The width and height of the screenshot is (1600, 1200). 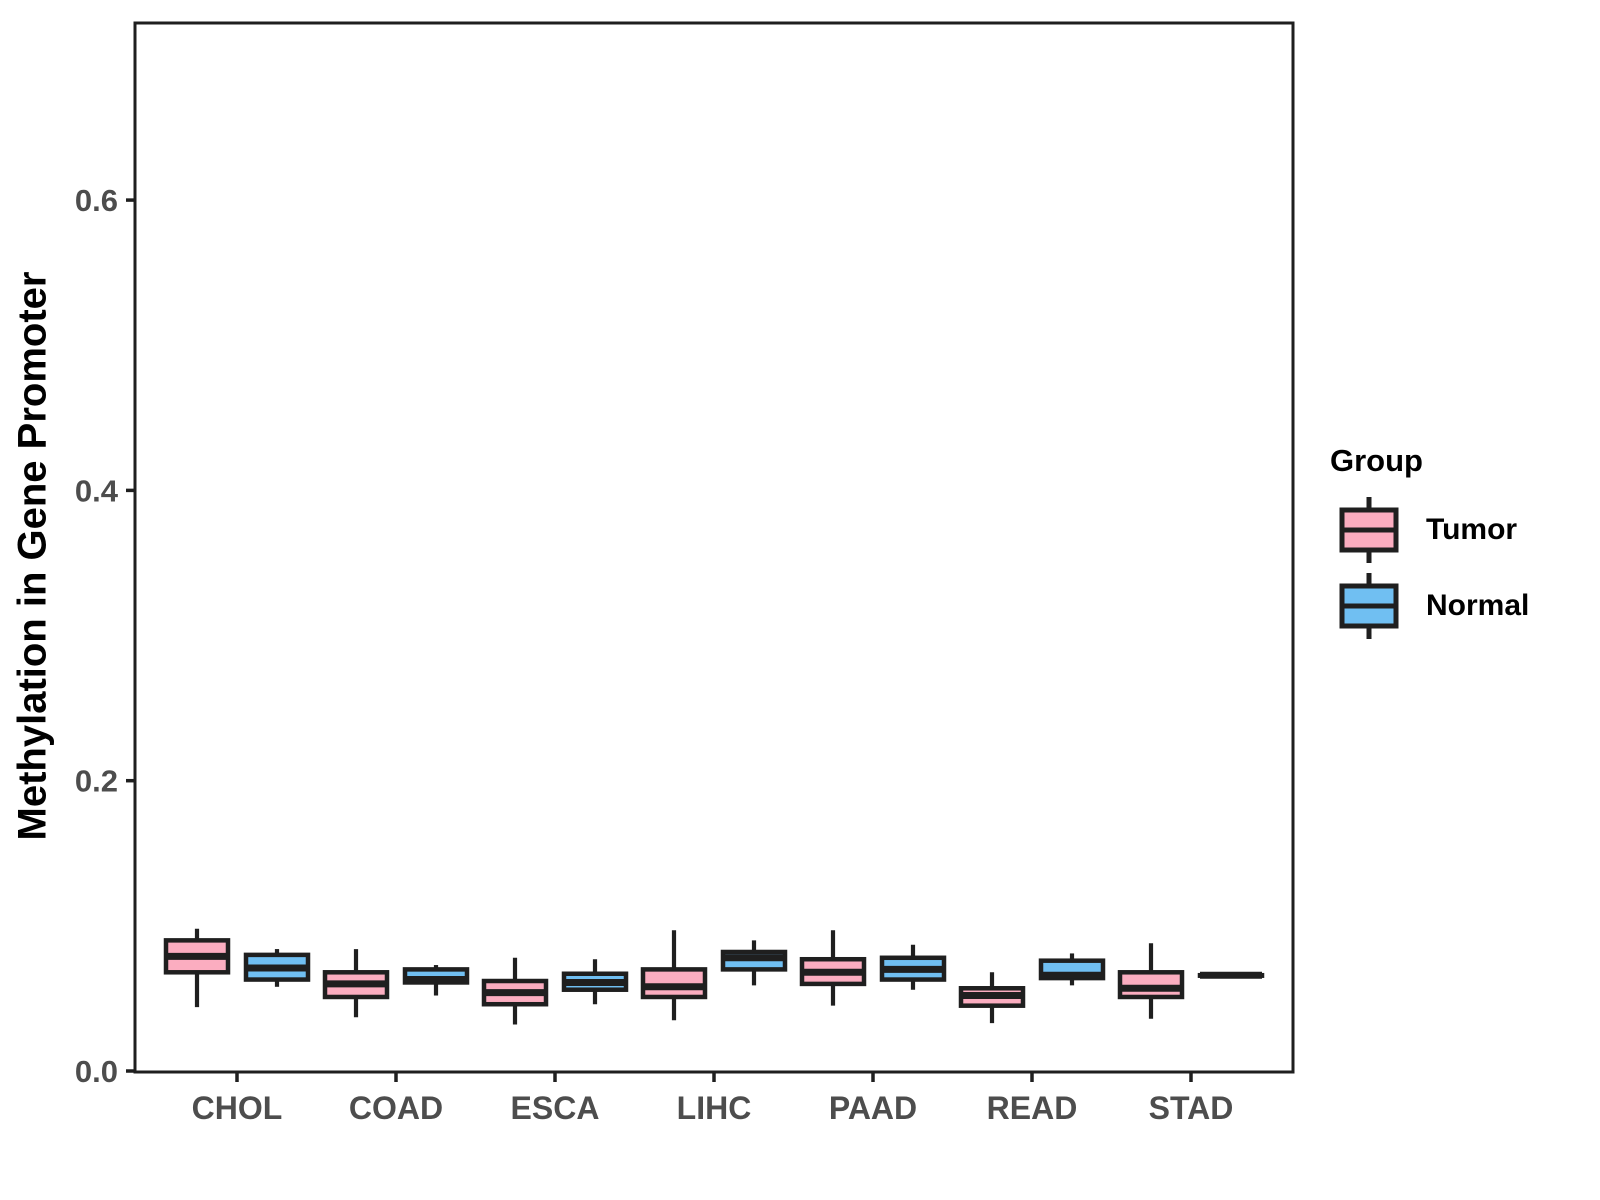 What do you see at coordinates (674, 983) in the screenshot?
I see `box-lihc-tumor` at bounding box center [674, 983].